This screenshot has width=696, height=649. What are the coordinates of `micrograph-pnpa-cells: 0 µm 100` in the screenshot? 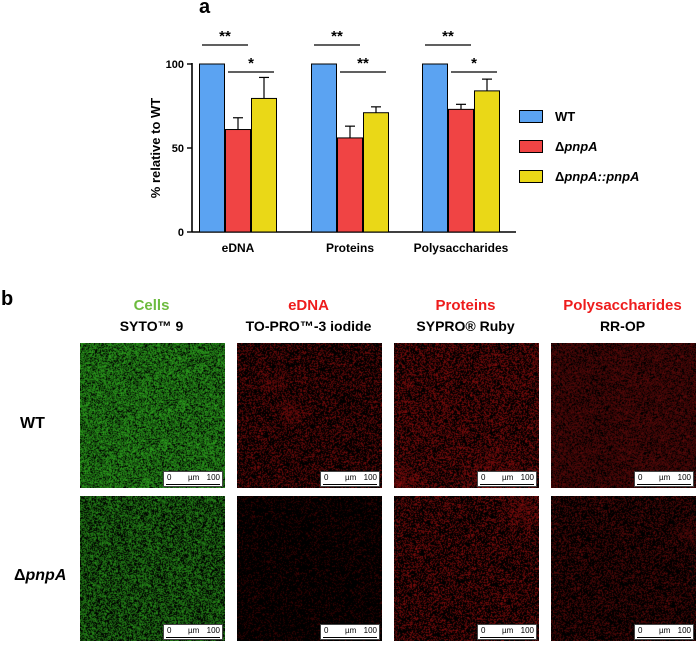 It's located at (152, 568).